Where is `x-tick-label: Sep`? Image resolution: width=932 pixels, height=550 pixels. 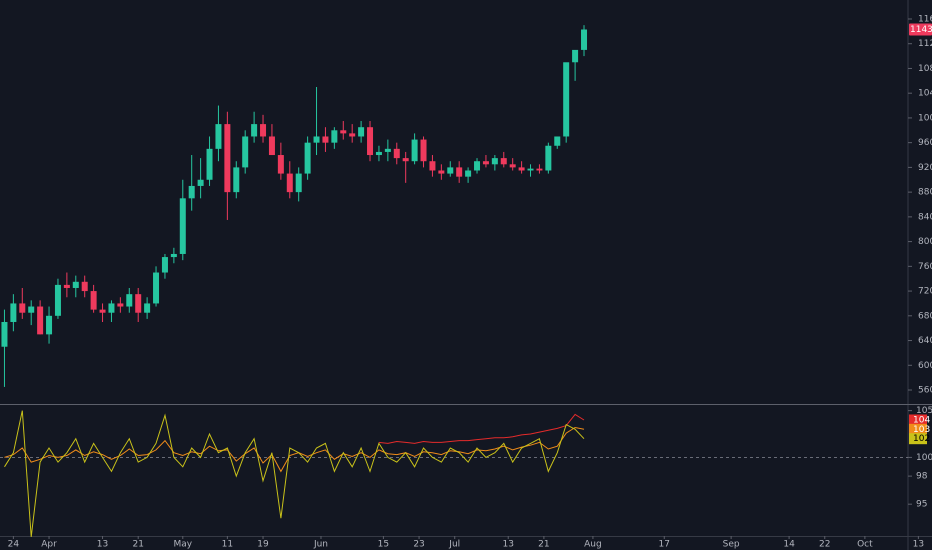
x-tick-label: Sep is located at coordinates (731, 545).